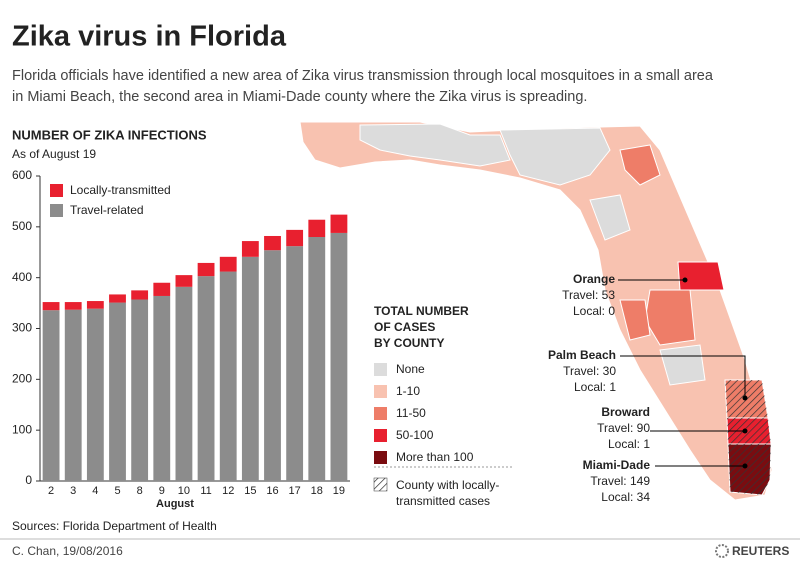 The image size is (800, 564). I want to click on x-tick-label: 11, so click(205, 491).